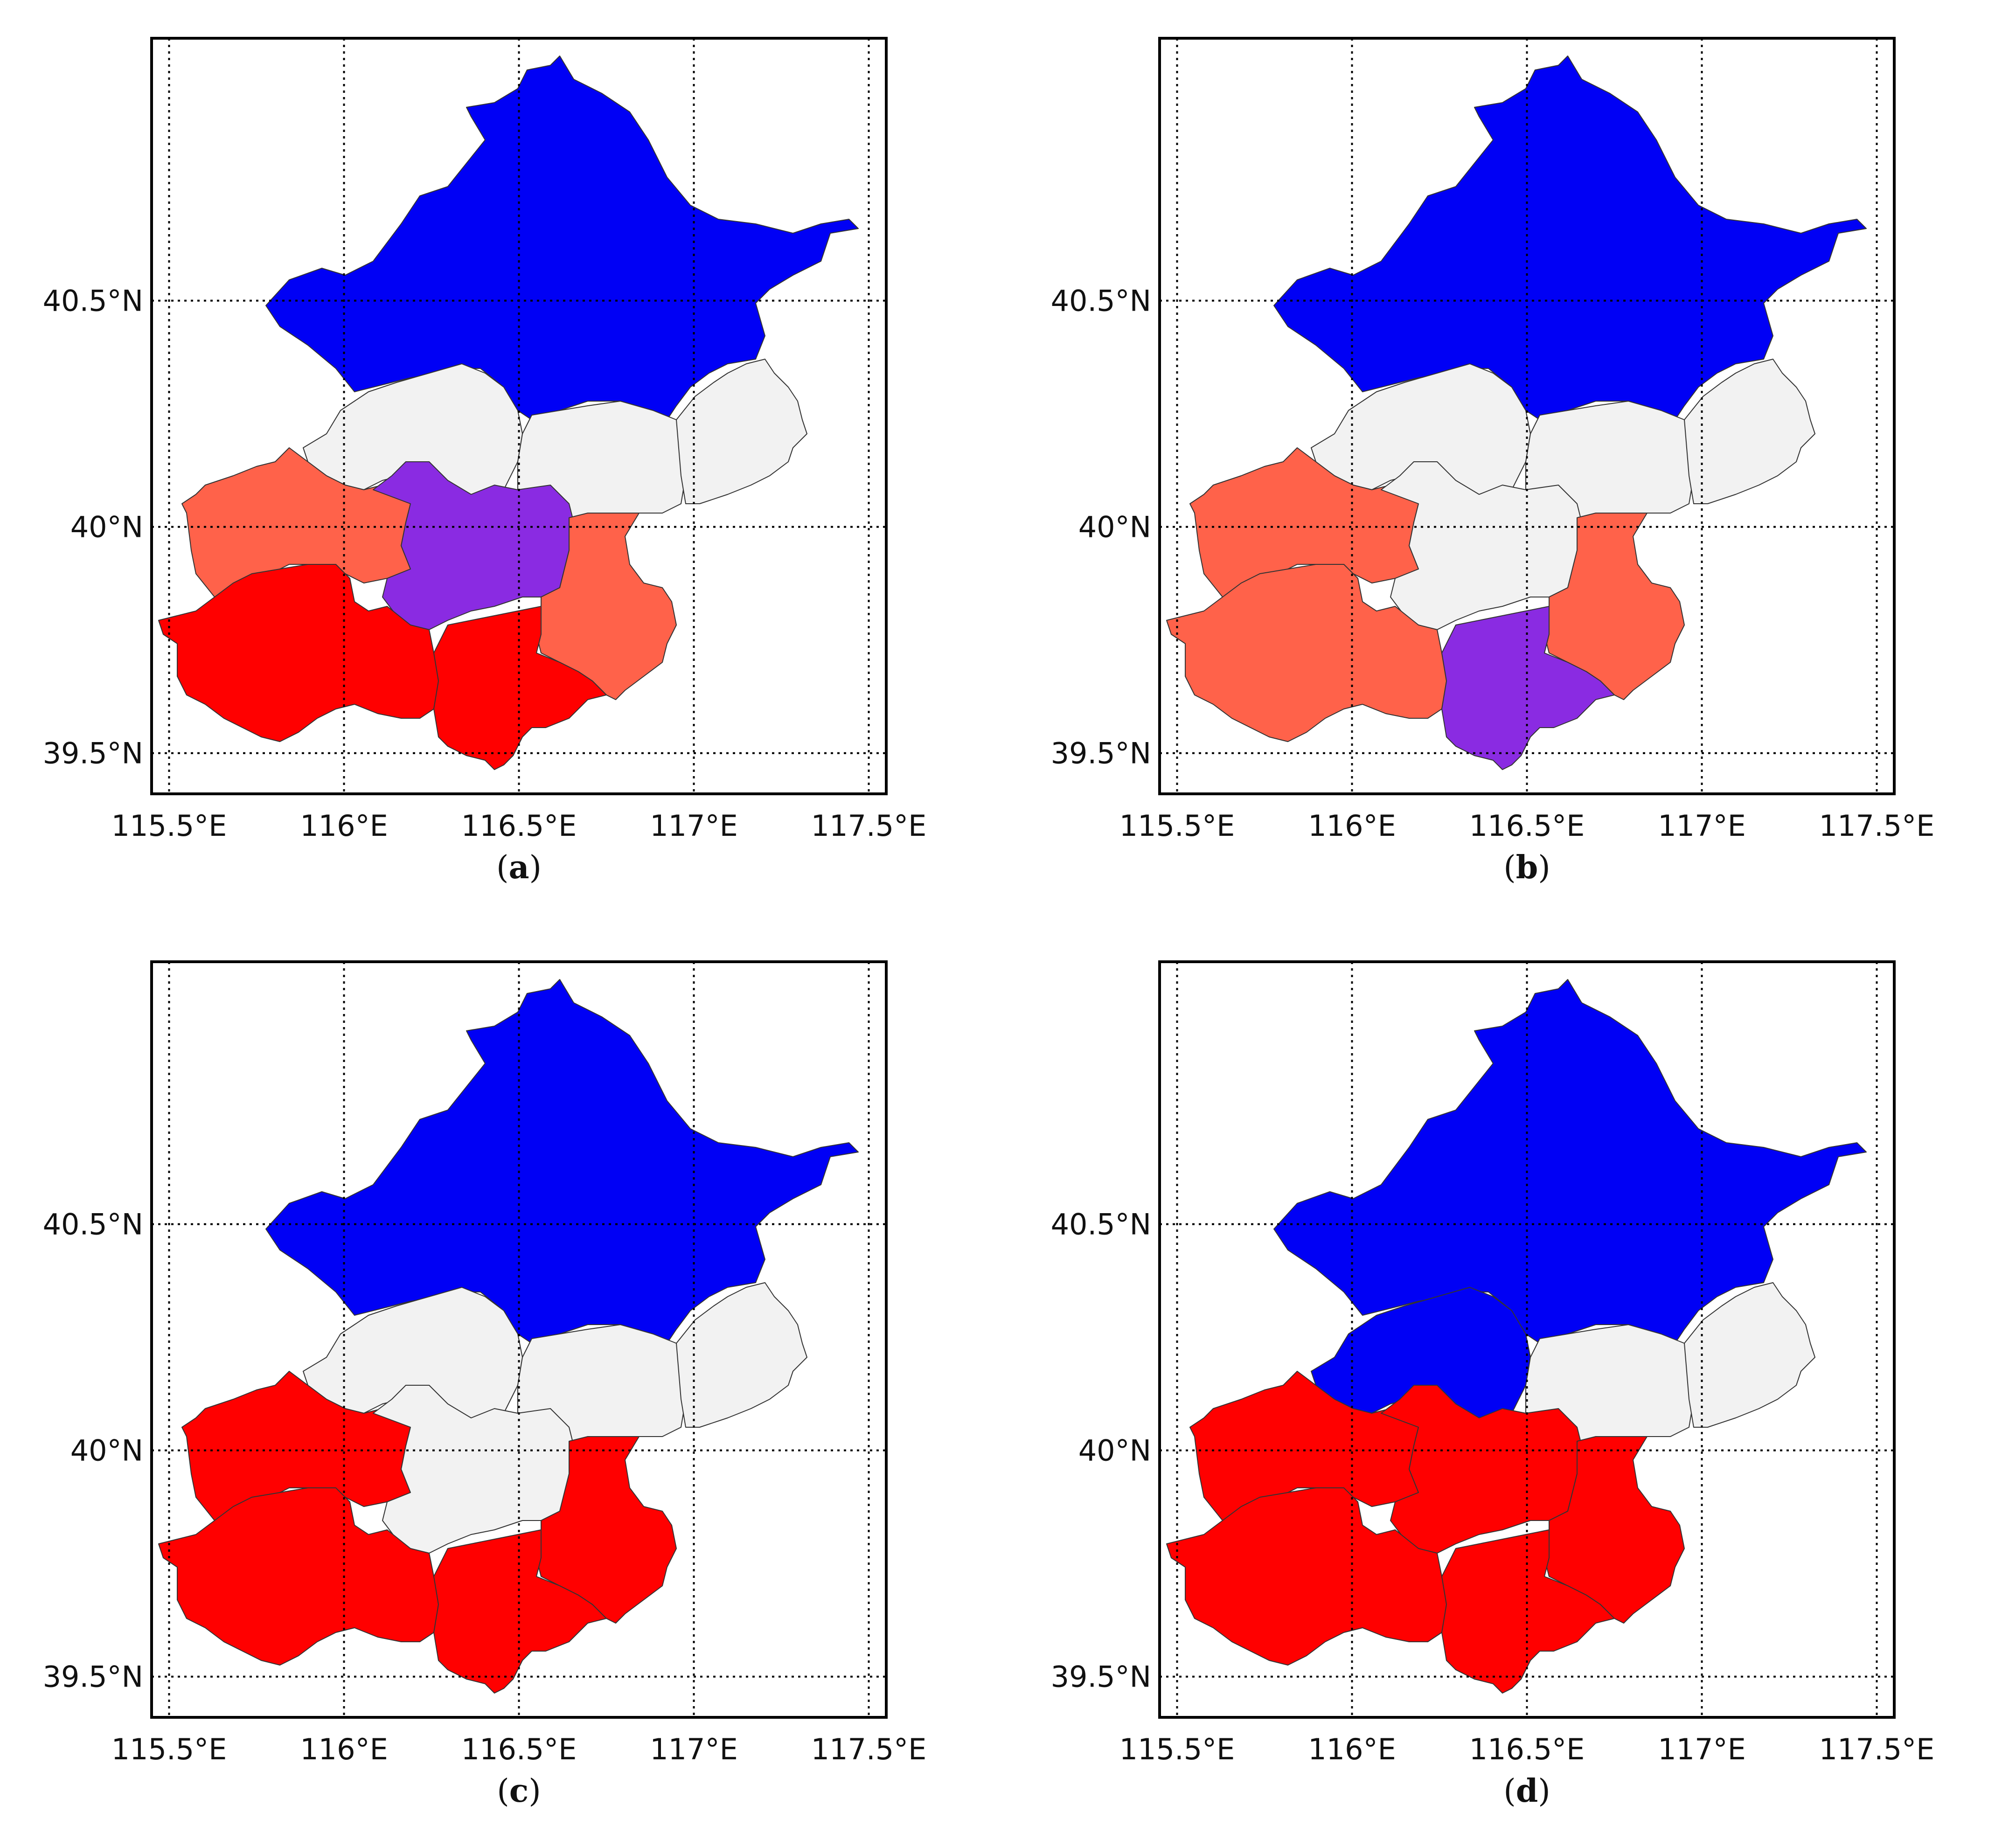 The width and height of the screenshot is (2016, 1847). Describe the element at coordinates (1527, 867) in the screenshot. I see `panel-caption: (b)` at that location.